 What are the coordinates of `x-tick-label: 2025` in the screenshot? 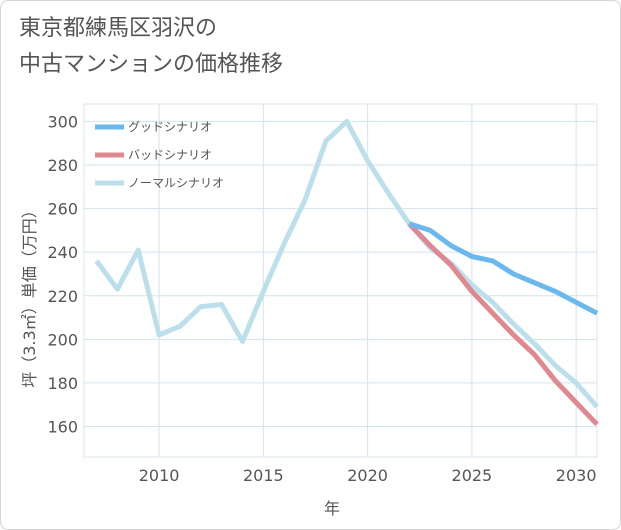 It's located at (472, 475).